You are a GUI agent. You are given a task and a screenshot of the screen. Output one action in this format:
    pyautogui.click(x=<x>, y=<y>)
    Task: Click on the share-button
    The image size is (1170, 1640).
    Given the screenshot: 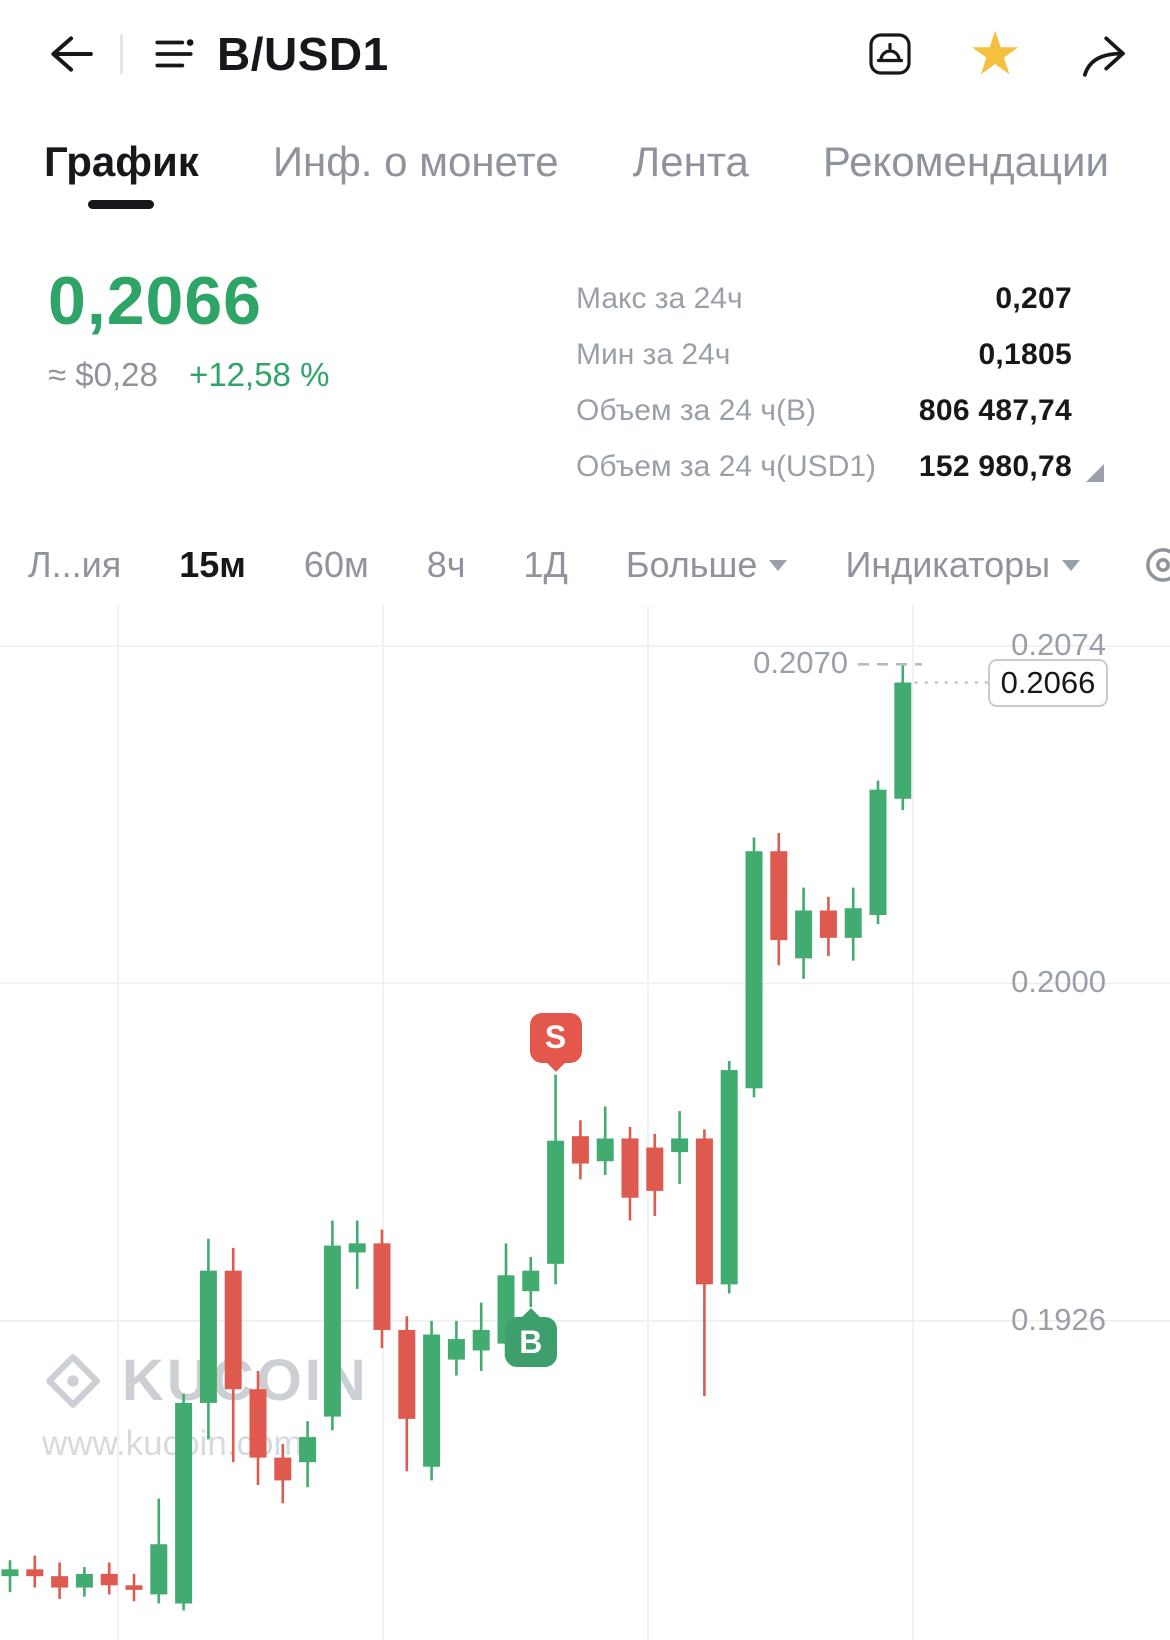 What is the action you would take?
    pyautogui.click(x=1101, y=54)
    